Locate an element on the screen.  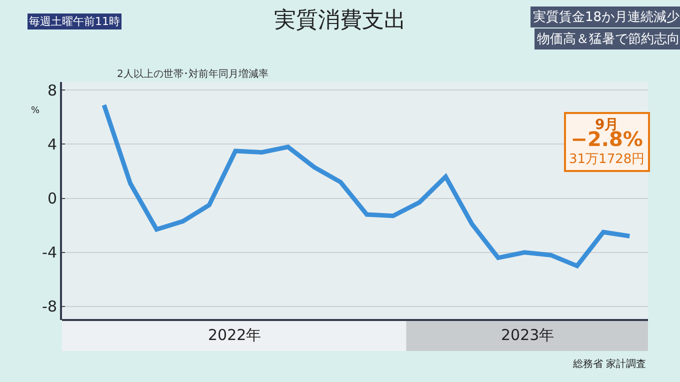
text: 2023年 is located at coordinates (527, 335).